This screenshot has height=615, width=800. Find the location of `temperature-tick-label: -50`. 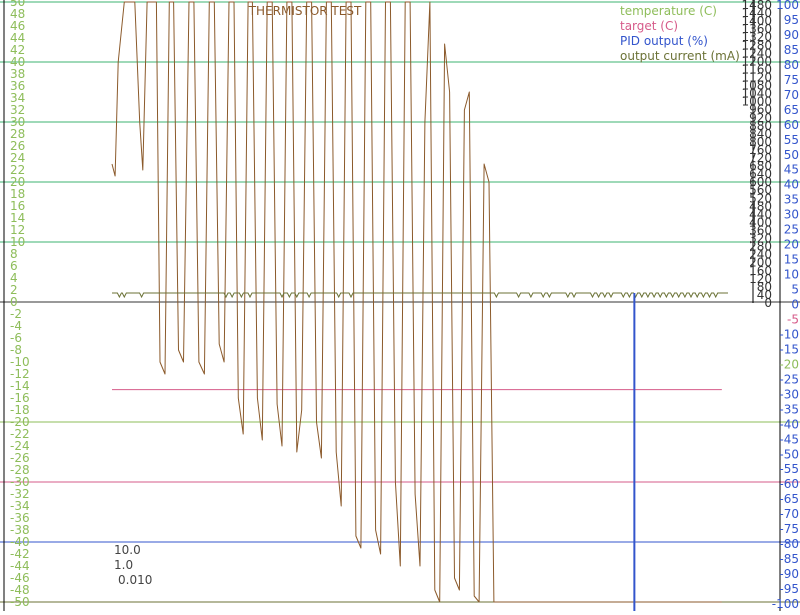

temperature-tick-label: -50 is located at coordinates (20, 602).